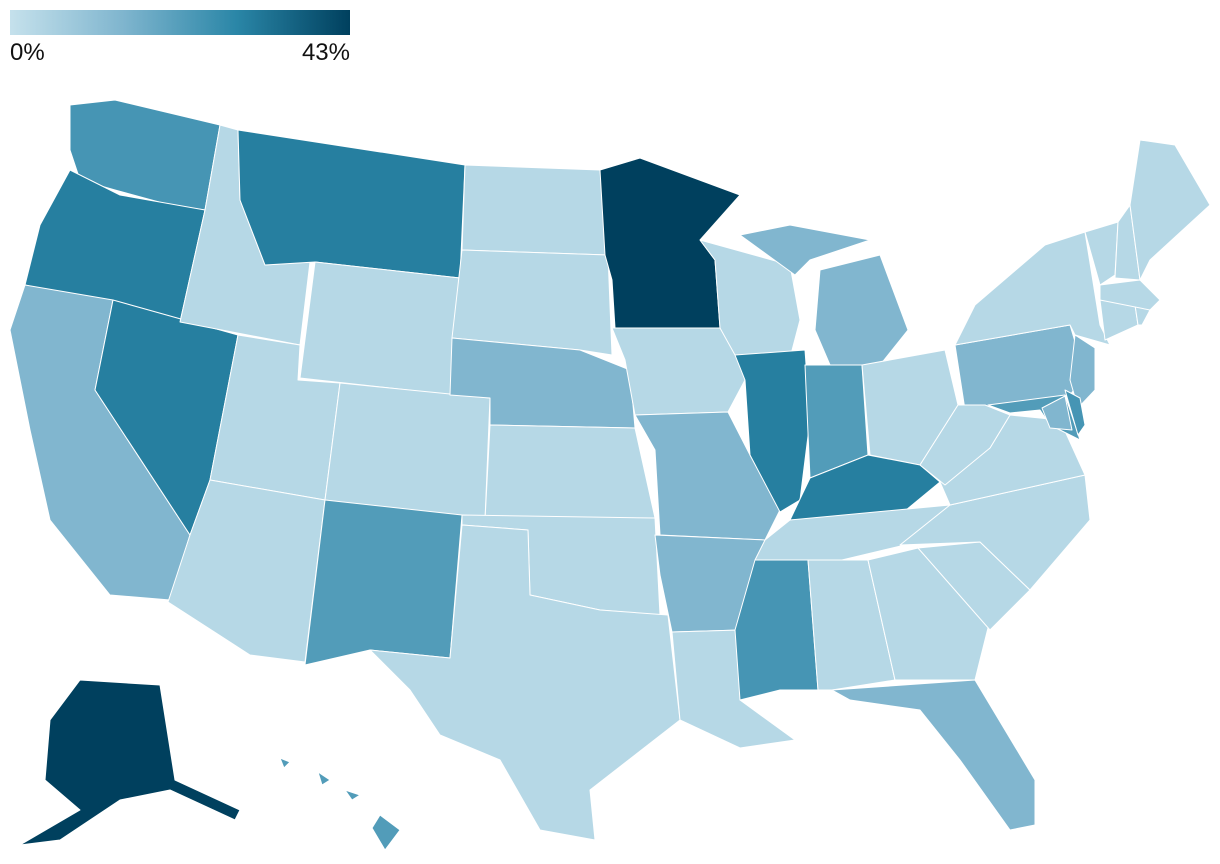 This screenshot has height=864, width=1220. I want to click on legend-label: 43%, so click(326, 52).